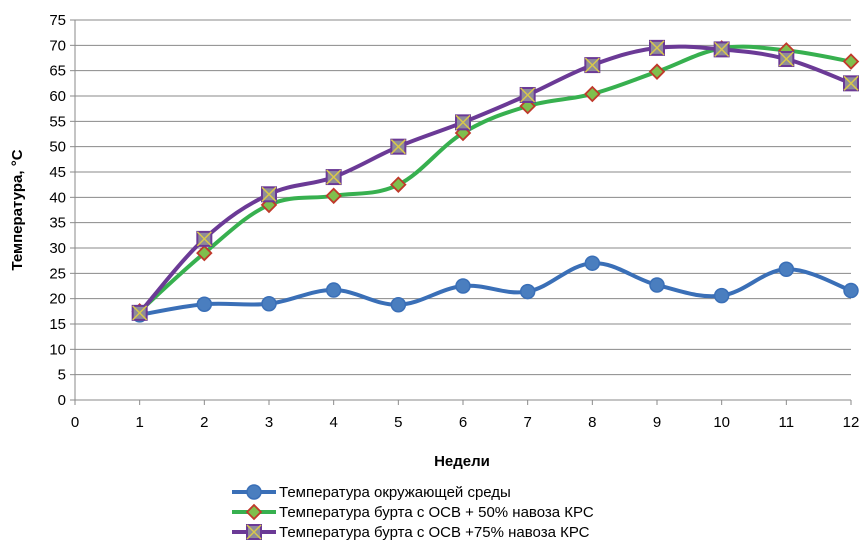  Describe the element at coordinates (462, 461) in the screenshot. I see `x-axis-title: Недели` at that location.